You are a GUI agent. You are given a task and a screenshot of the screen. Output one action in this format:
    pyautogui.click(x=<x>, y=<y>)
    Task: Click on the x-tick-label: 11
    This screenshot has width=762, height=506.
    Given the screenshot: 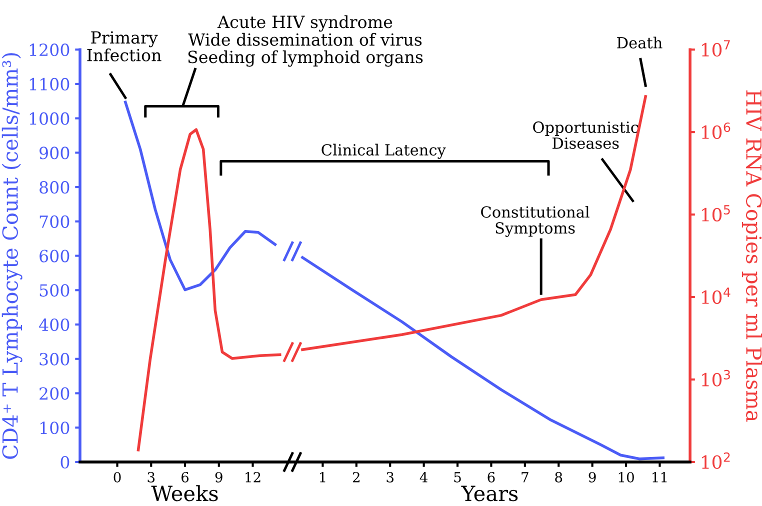 What is the action you would take?
    pyautogui.click(x=659, y=477)
    